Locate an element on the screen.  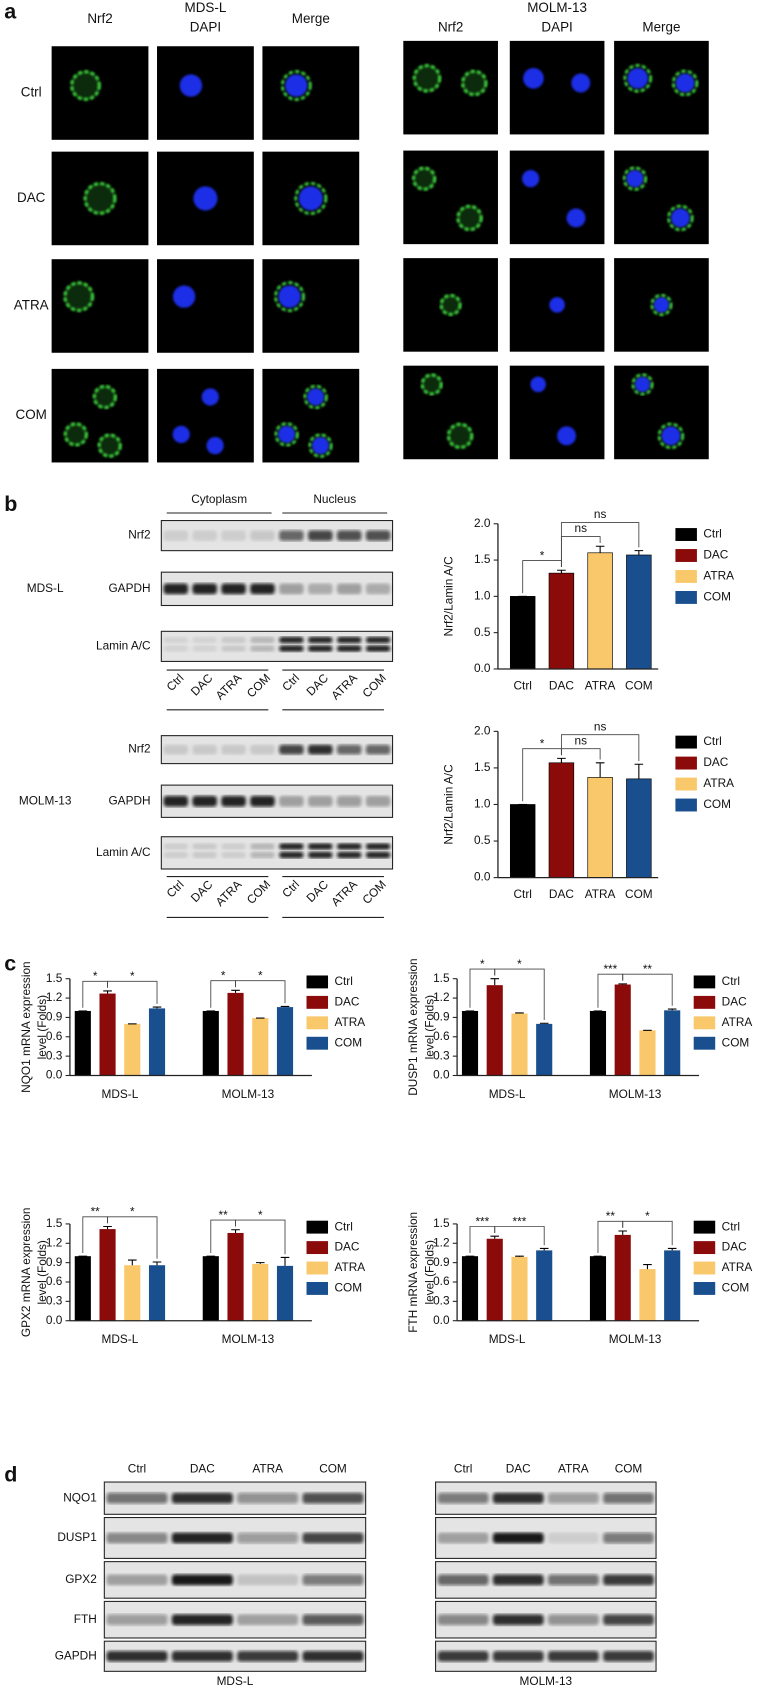
protein-label: GAPDH is located at coordinates (129, 800).